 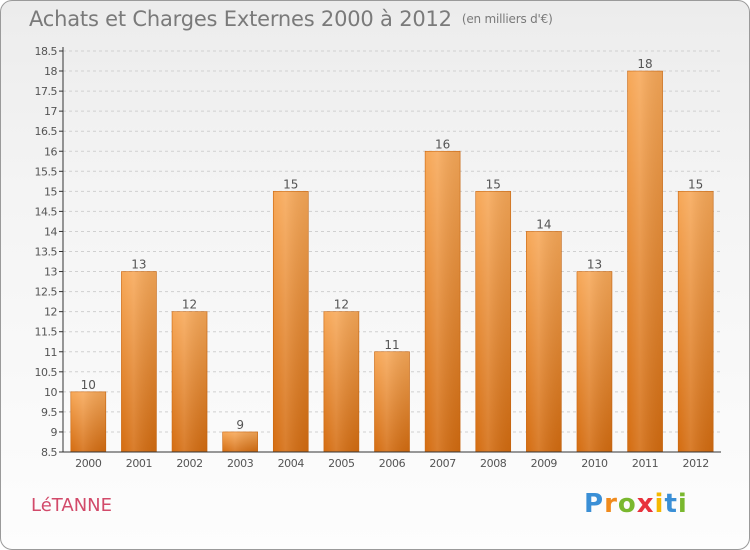 What do you see at coordinates (46, 292) in the screenshot?
I see `y-tick-label: 12.5` at bounding box center [46, 292].